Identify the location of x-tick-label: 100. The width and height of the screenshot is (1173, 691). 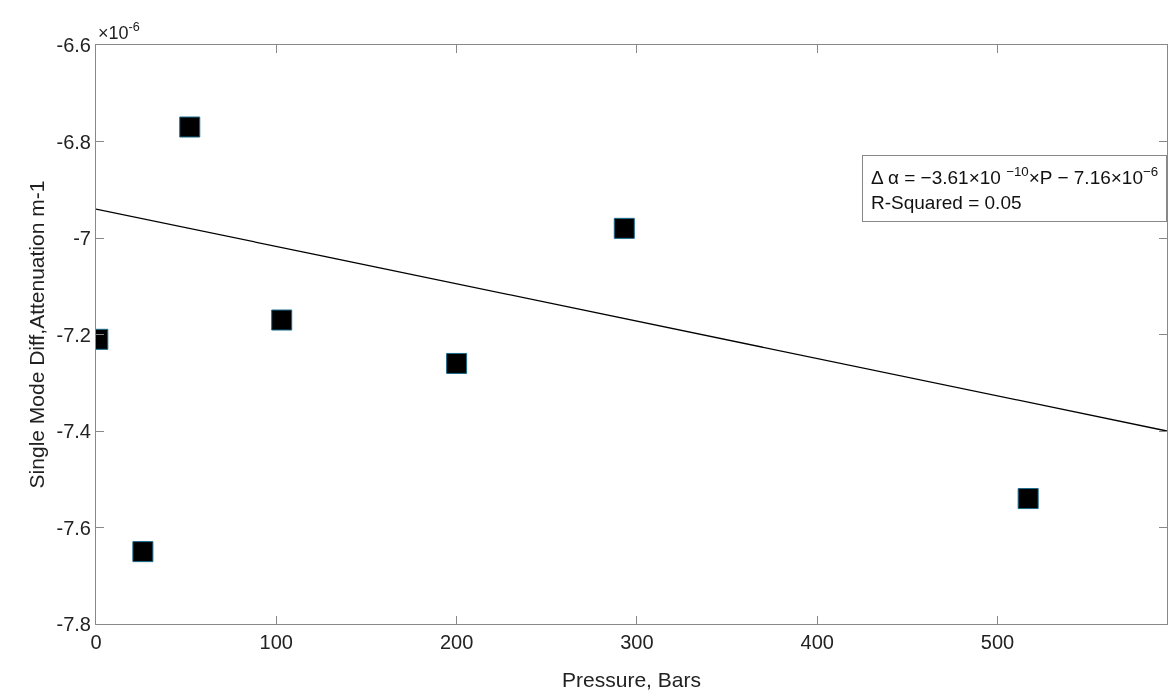
(276, 642).